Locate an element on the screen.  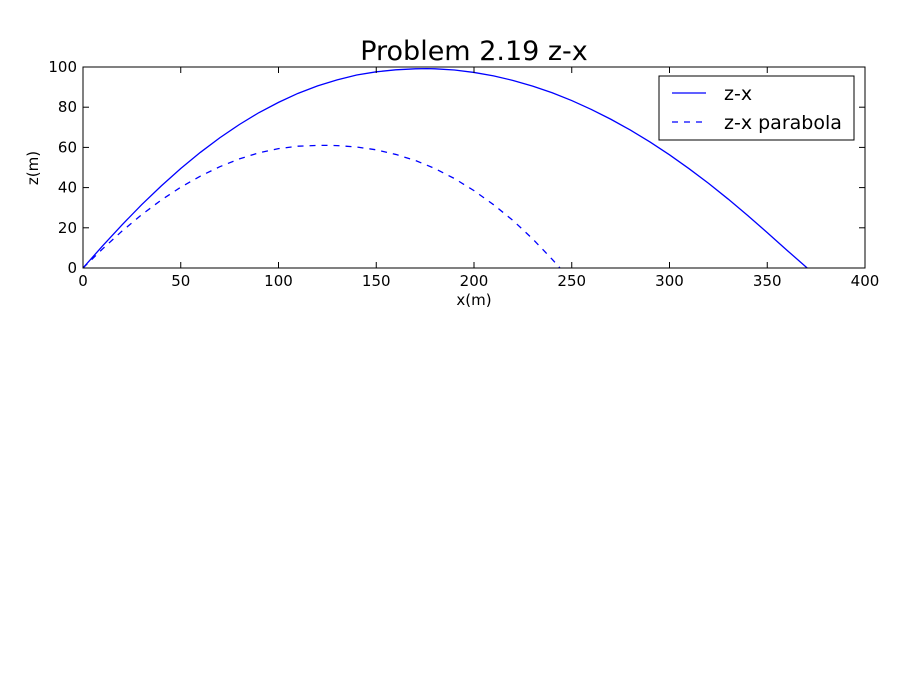
x-tick-label: 200 is located at coordinates (474, 281).